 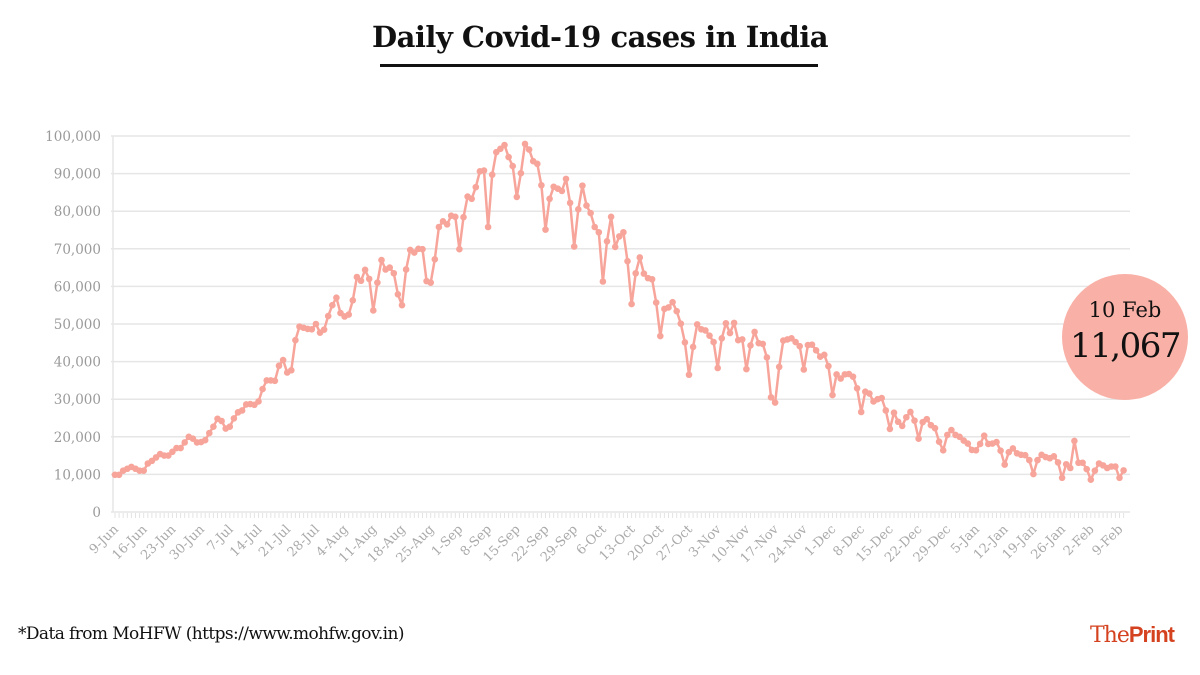 What do you see at coordinates (821, 541) in the screenshot?
I see `x-tick-label: 1-Dec` at bounding box center [821, 541].